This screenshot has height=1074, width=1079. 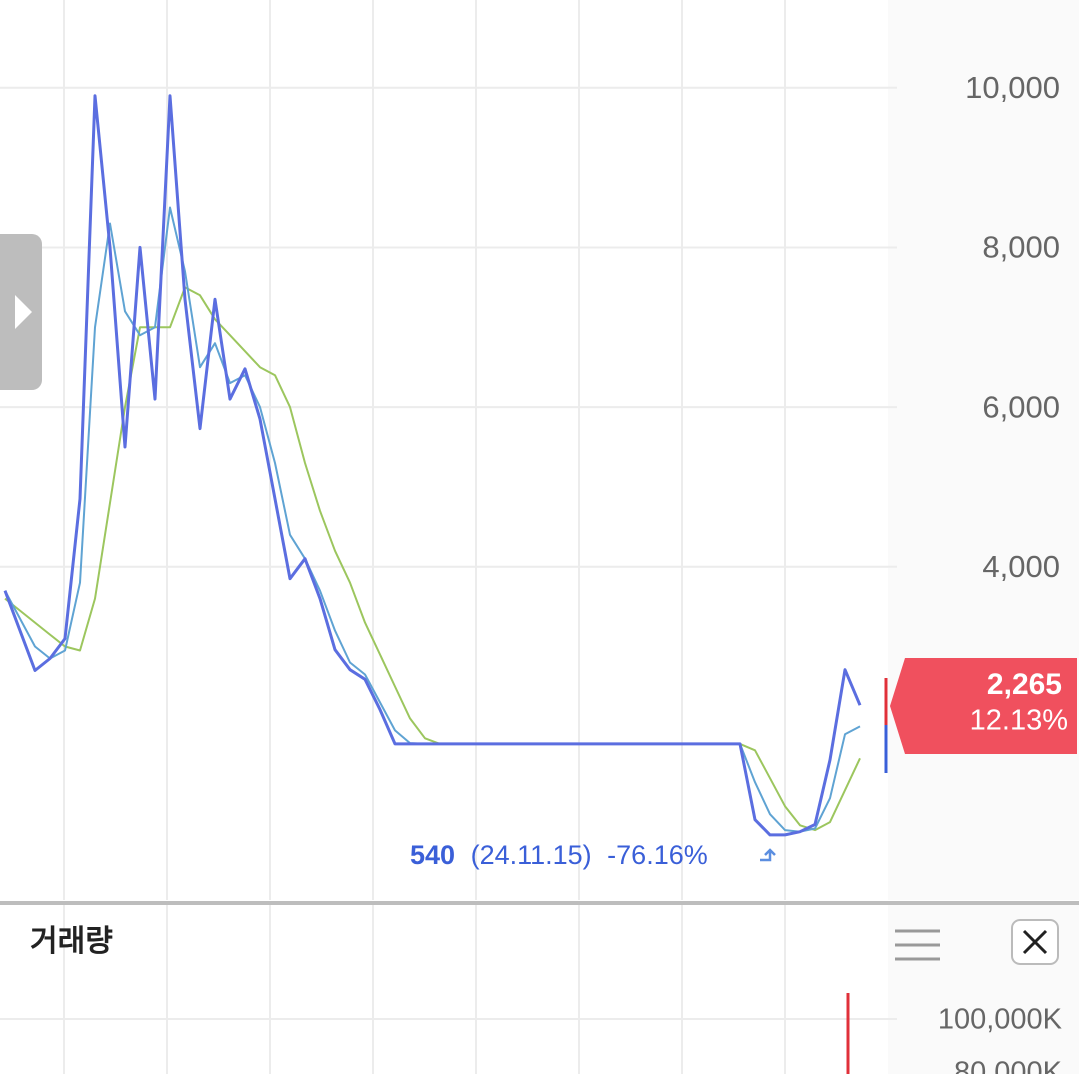 I want to click on annotation-value: 540, so click(x=432, y=855).